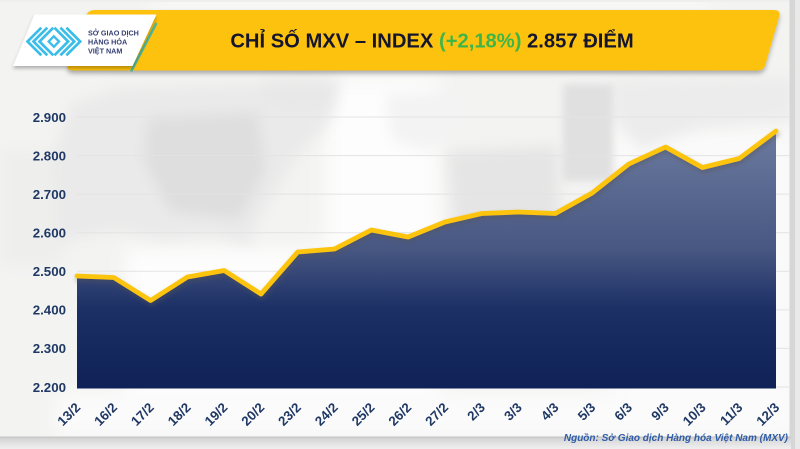  Describe the element at coordinates (431, 40) in the screenshot. I see `svg-text:CHỈ SỐ MXV – INDEX (+2,18%) 2.: CHỈ SỐ MXV – INDEX (+2,18%) 2.857 ĐIỂM` at that location.